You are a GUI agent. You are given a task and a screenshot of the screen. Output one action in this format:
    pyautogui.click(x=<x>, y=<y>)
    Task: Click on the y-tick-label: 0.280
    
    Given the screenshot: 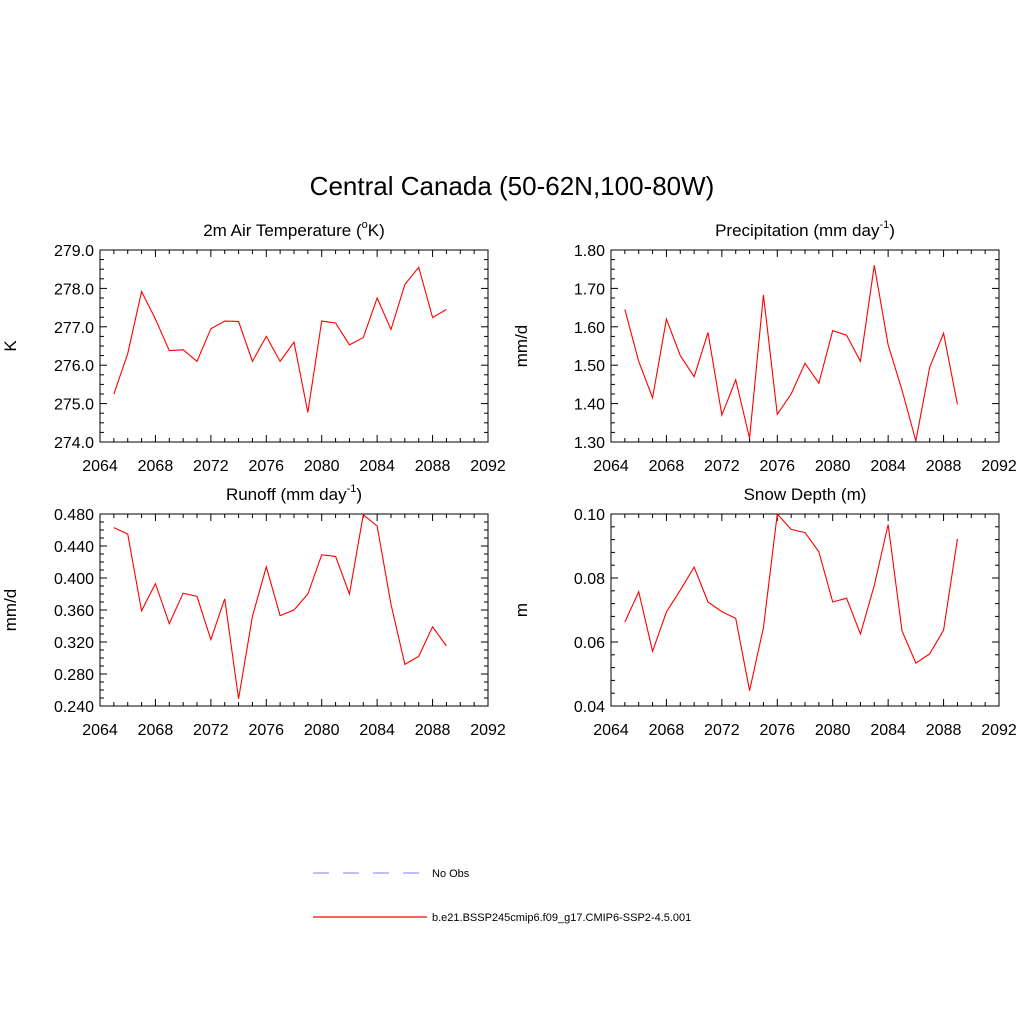 What is the action you would take?
    pyautogui.click(x=74, y=675)
    